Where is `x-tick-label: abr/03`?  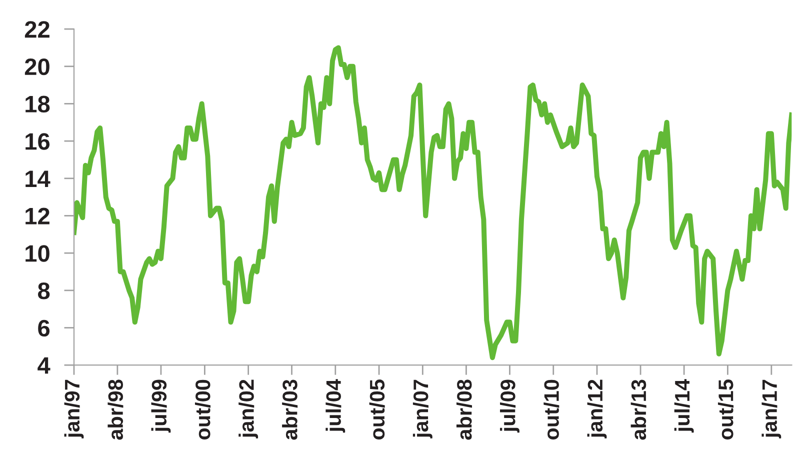 x-tick-label: abr/03 is located at coordinates (290, 410).